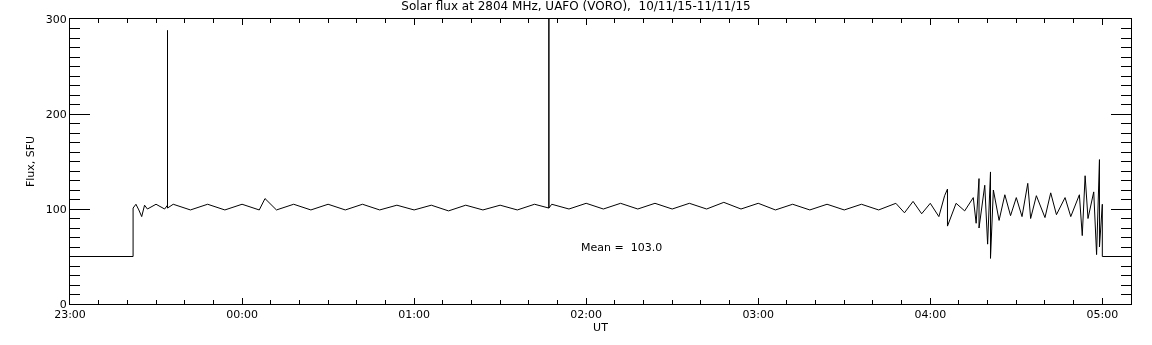 This screenshot has height=345, width=1152. What do you see at coordinates (622, 247) in the screenshot?
I see `annotation: Mean = 103.0` at bounding box center [622, 247].